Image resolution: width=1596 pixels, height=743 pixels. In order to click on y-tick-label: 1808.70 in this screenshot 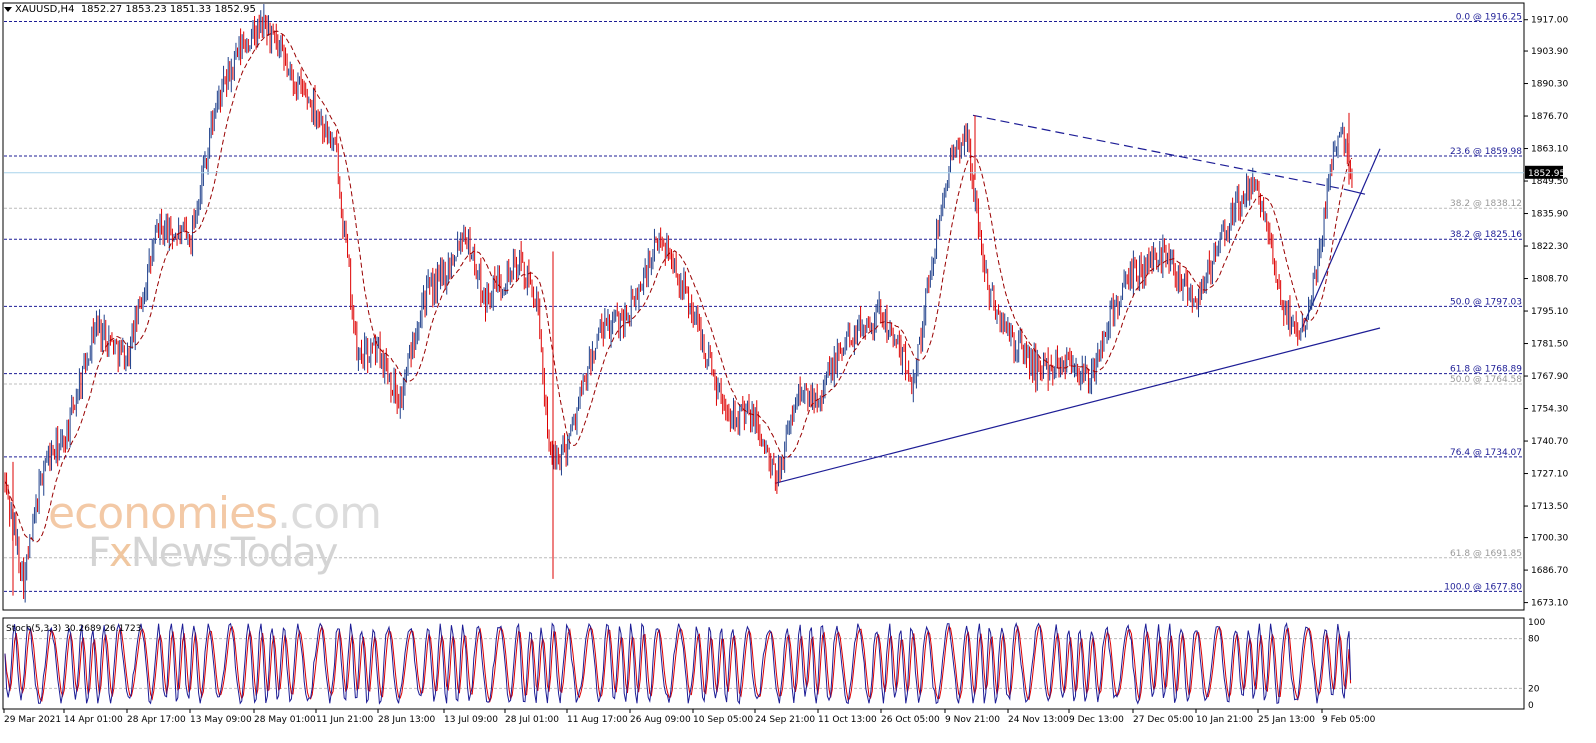, I will do `click(1549, 280)`.